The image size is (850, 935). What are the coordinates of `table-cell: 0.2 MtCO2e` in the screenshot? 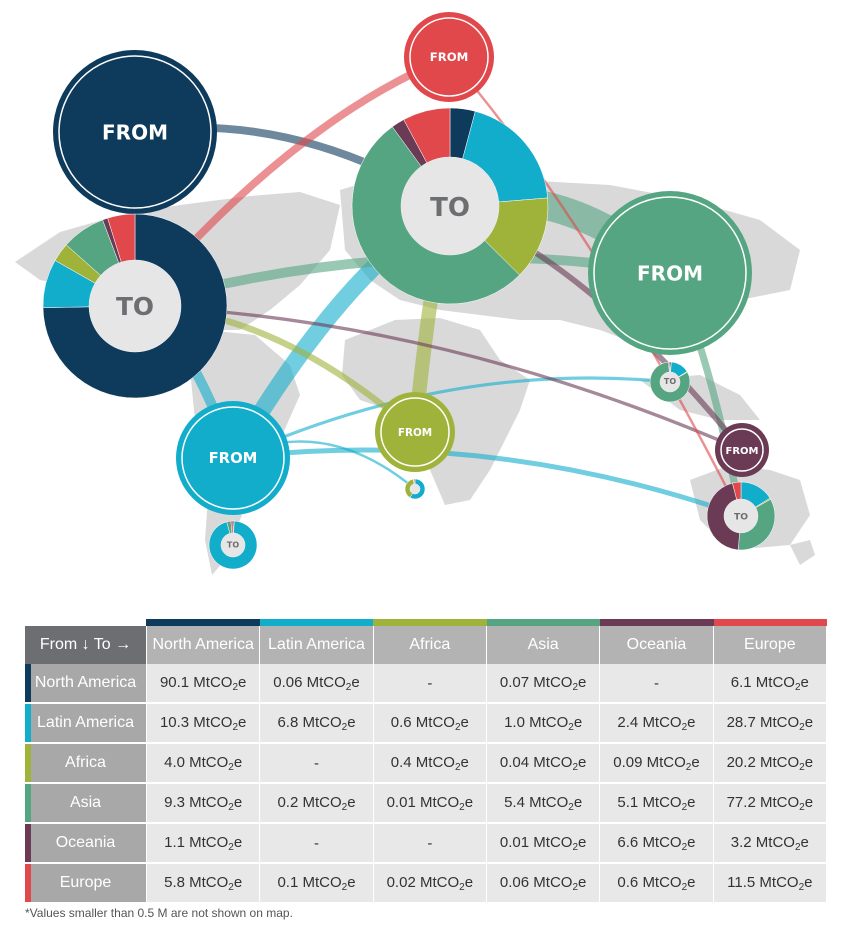 It's located at (316, 803).